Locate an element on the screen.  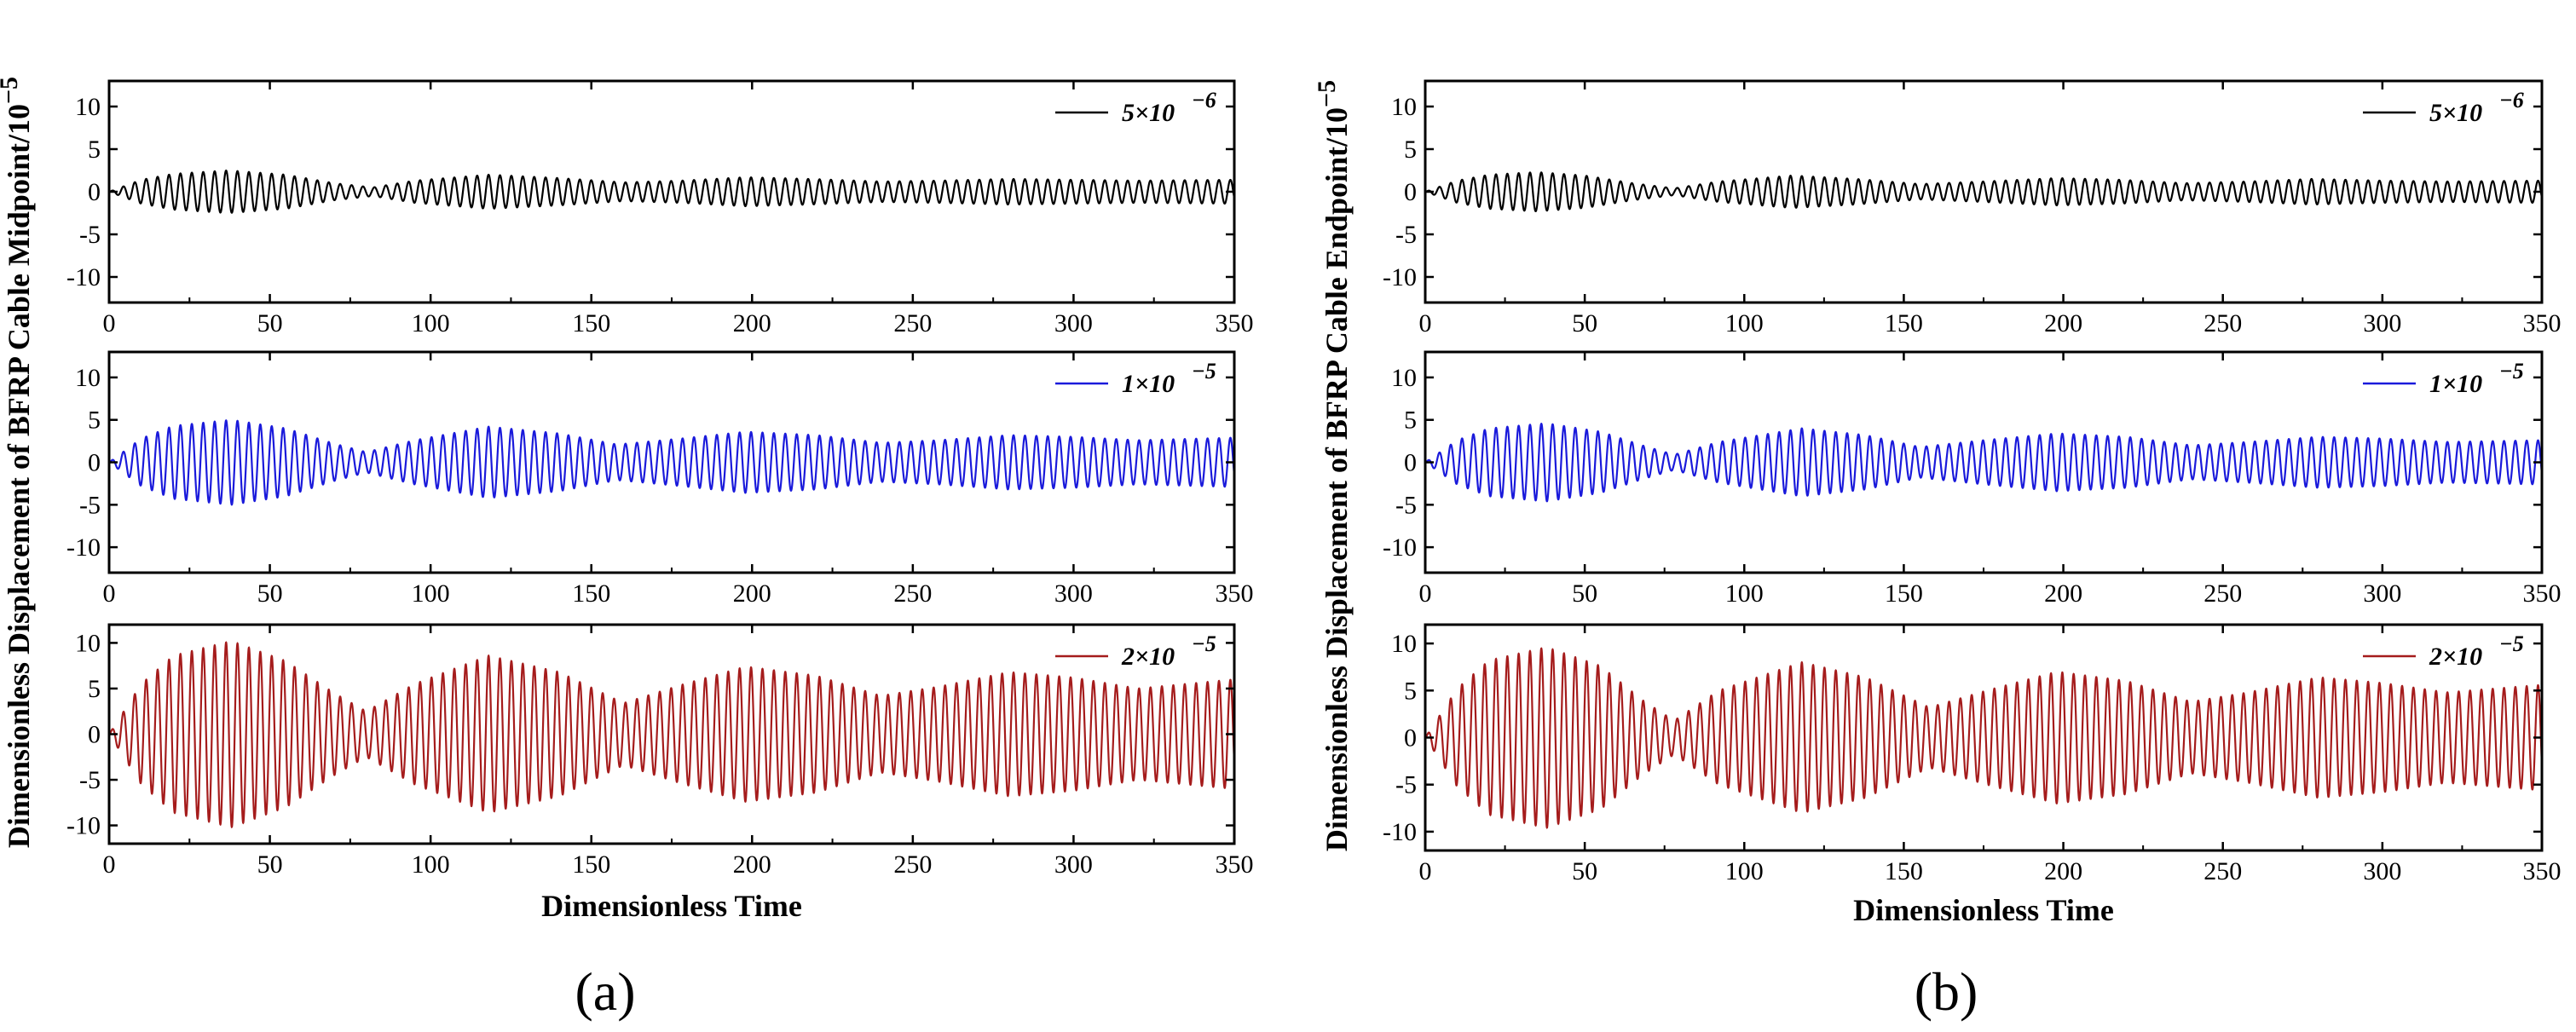
legend-exponent: −6 is located at coordinates (2511, 100).